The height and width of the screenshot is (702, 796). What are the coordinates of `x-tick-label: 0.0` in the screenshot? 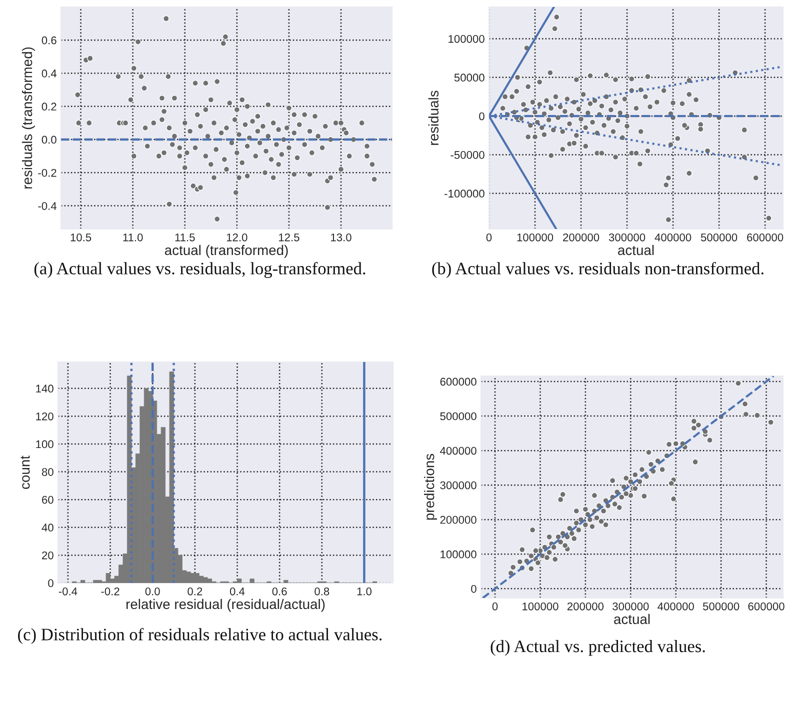 It's located at (152, 591).